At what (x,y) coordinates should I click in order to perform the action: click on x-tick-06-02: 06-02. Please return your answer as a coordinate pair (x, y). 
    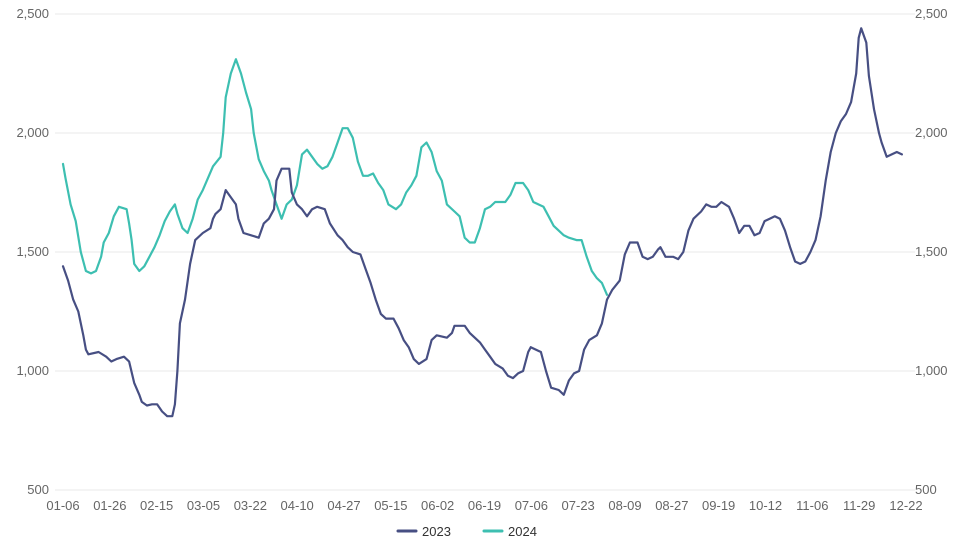
    Looking at the image, I should click on (437, 505).